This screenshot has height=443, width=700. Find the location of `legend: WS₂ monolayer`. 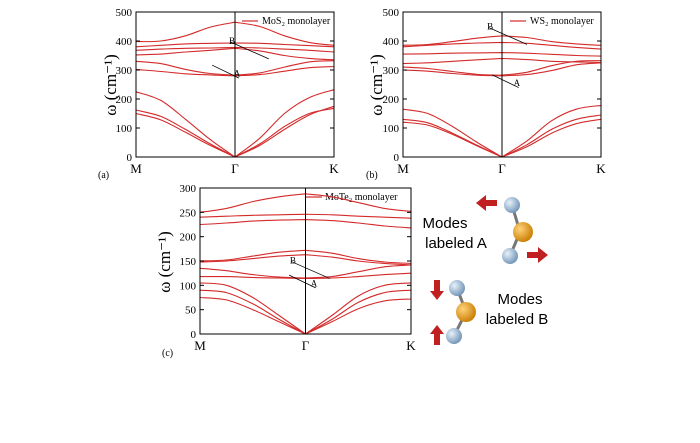

legend: WS₂ monolayer is located at coordinates (552, 21).